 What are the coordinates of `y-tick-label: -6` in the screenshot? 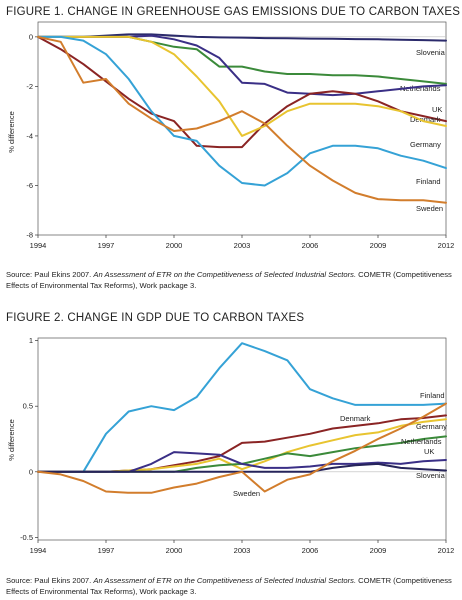 It's located at (29, 185).